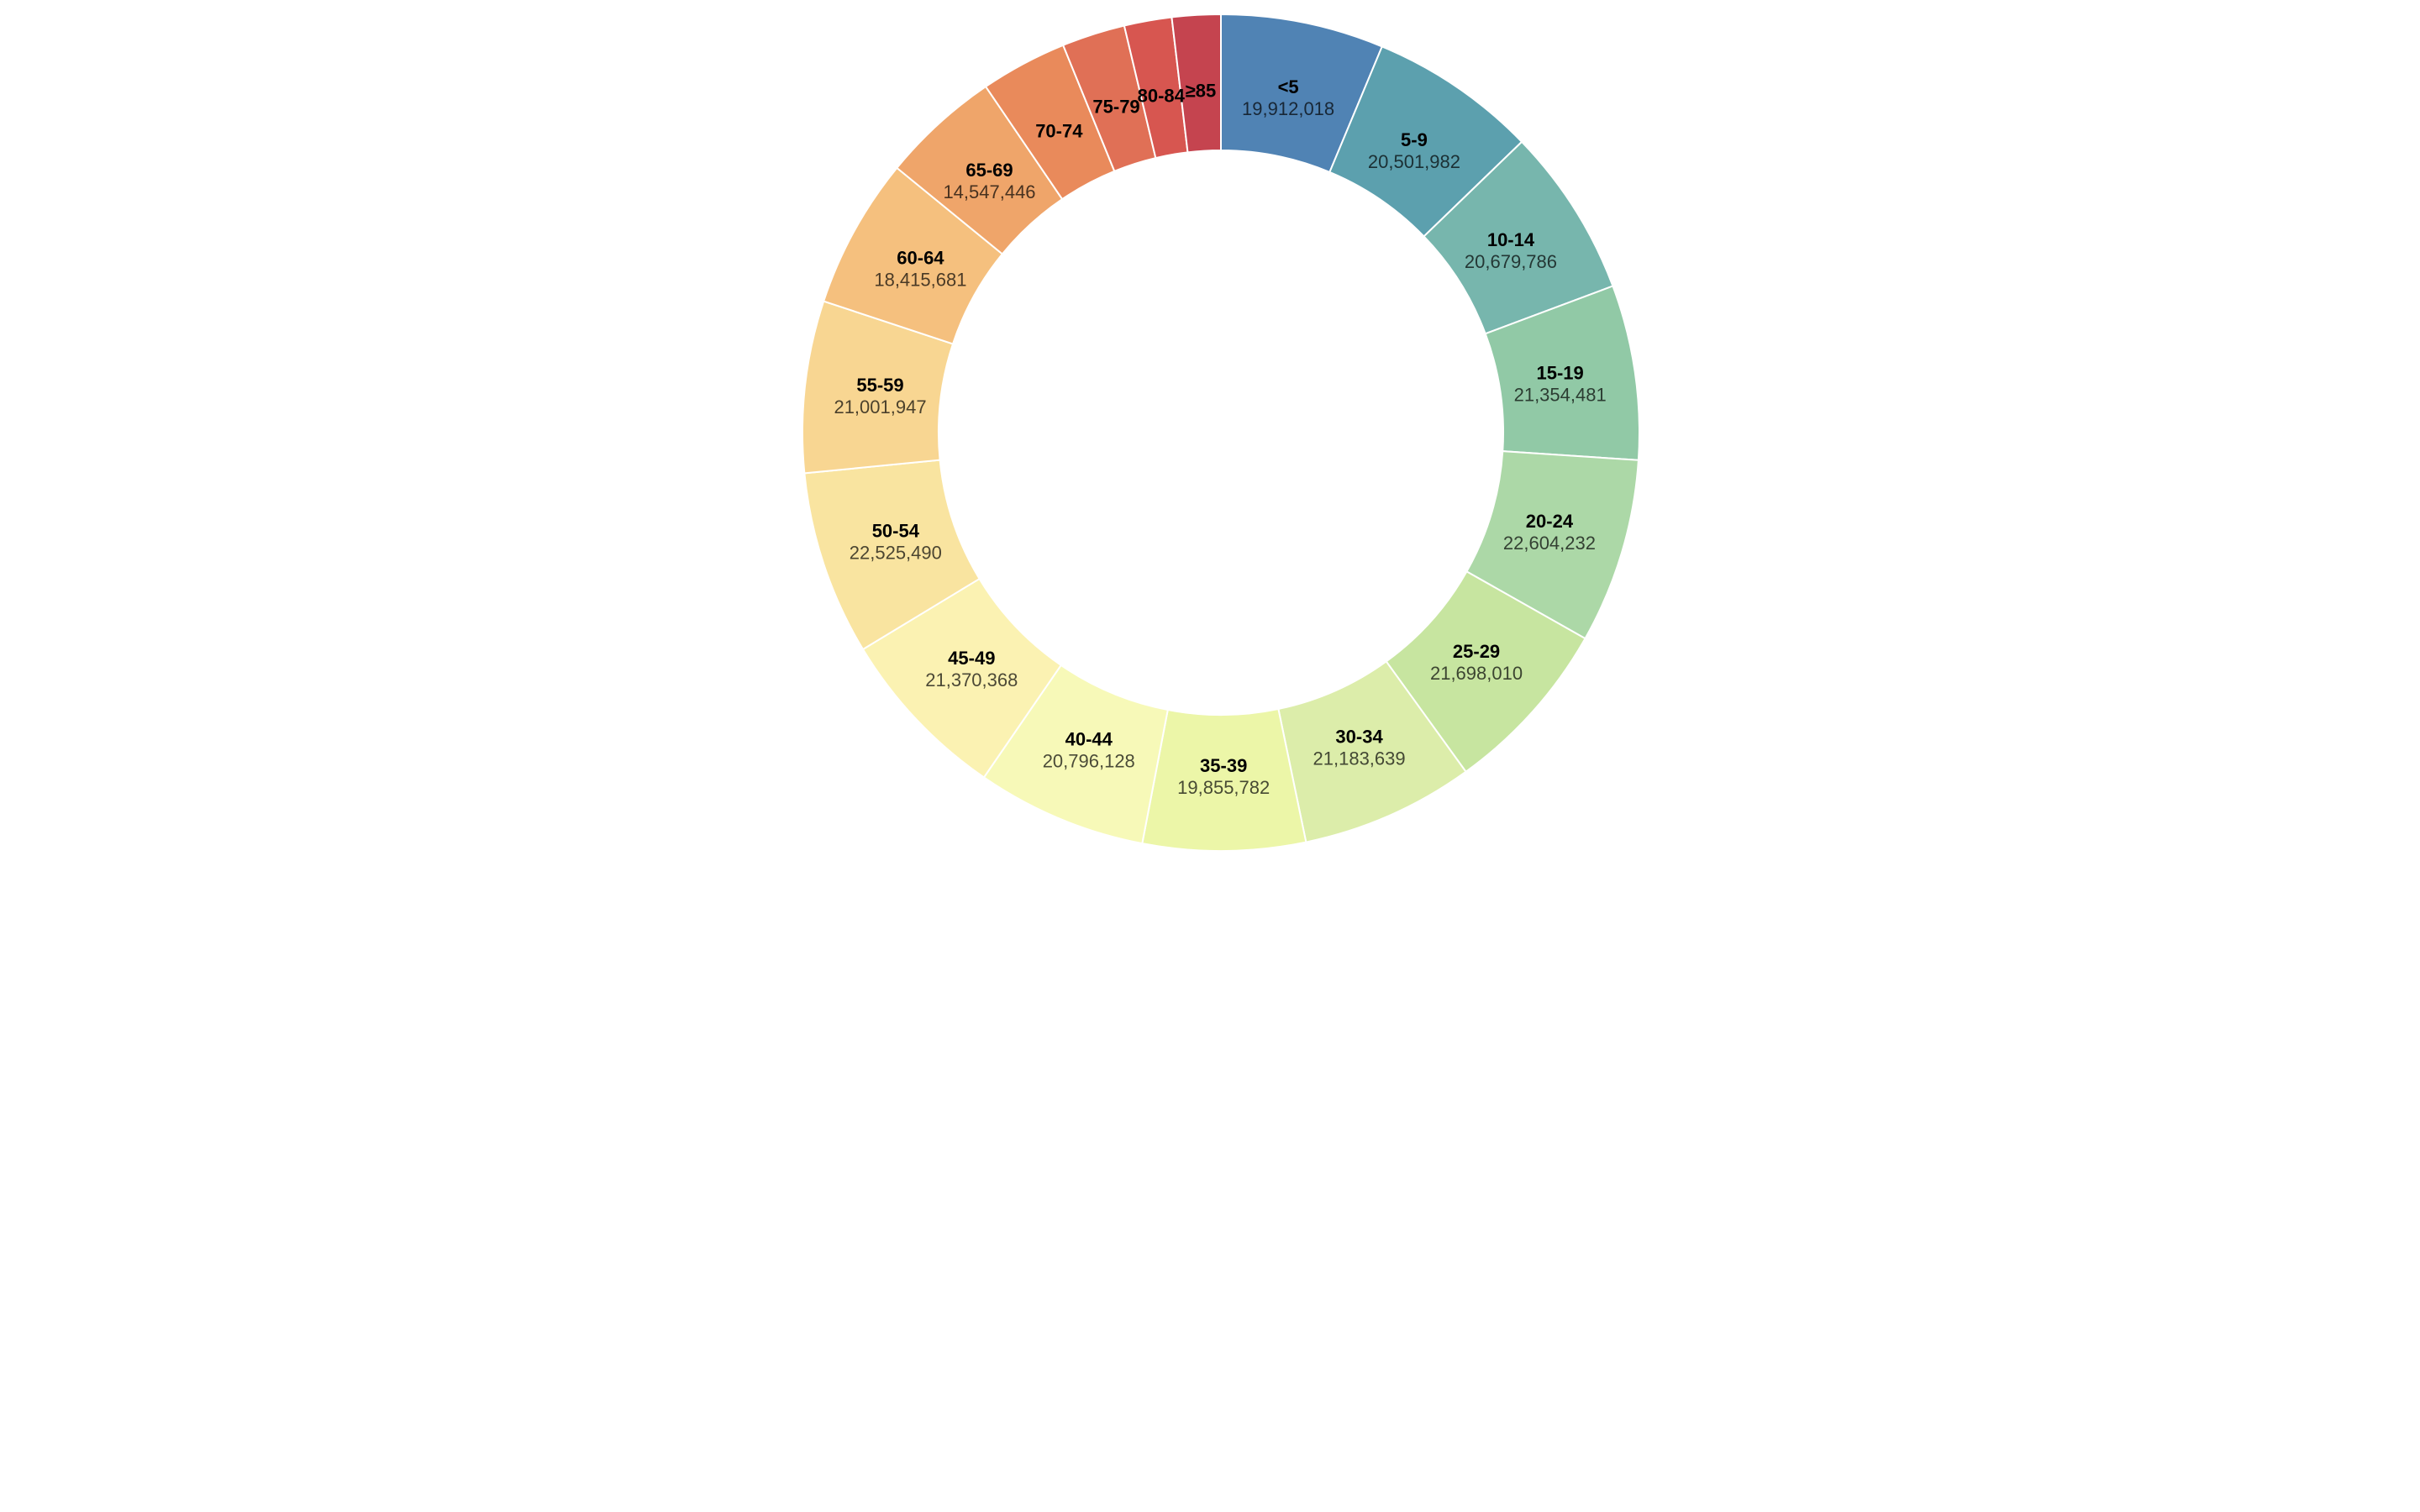 Image resolution: width=2420 pixels, height=1512 pixels. What do you see at coordinates (989, 170) in the screenshot?
I see `slice-category-label: 65-69` at bounding box center [989, 170].